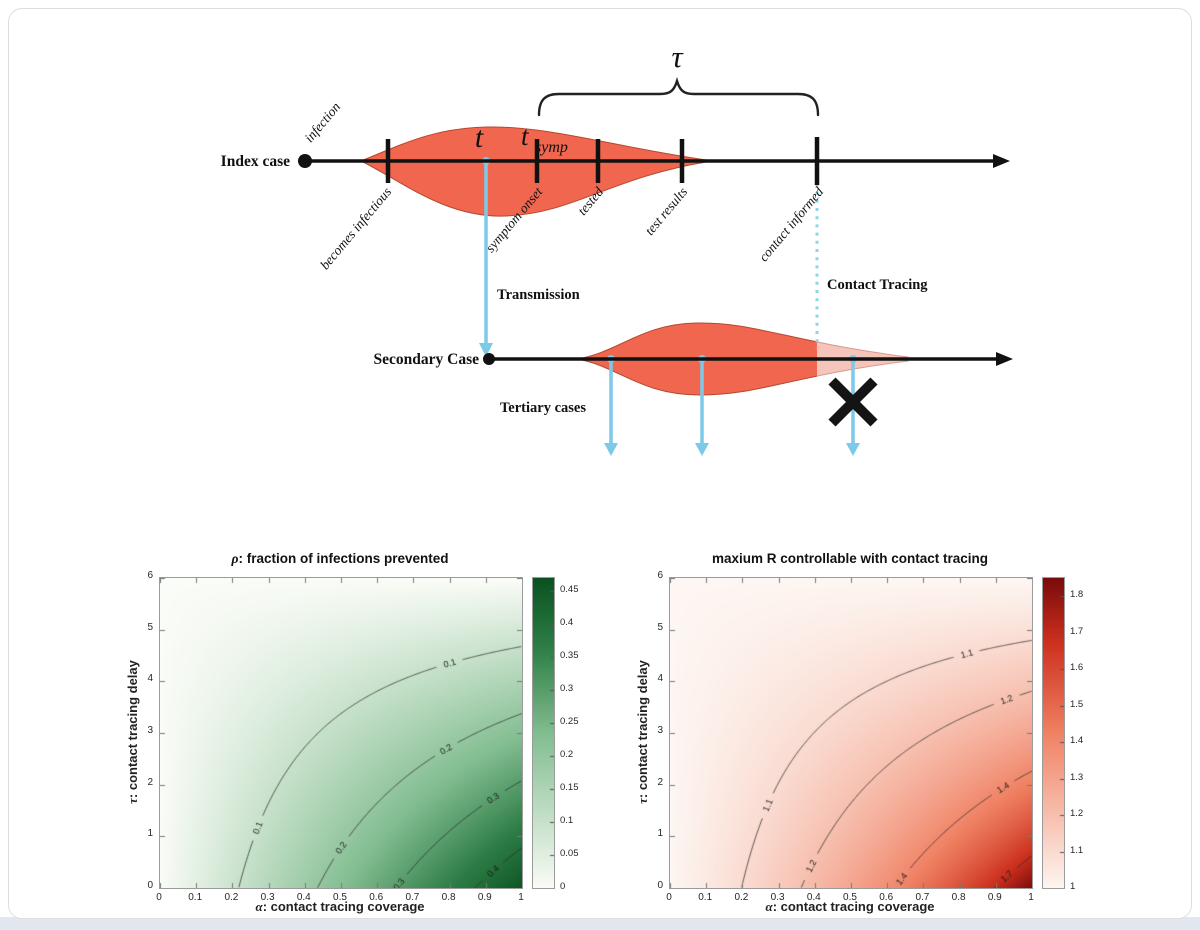 This screenshot has width=1200, height=930. I want to click on title-text: : fraction of infections prevented, so click(343, 558).